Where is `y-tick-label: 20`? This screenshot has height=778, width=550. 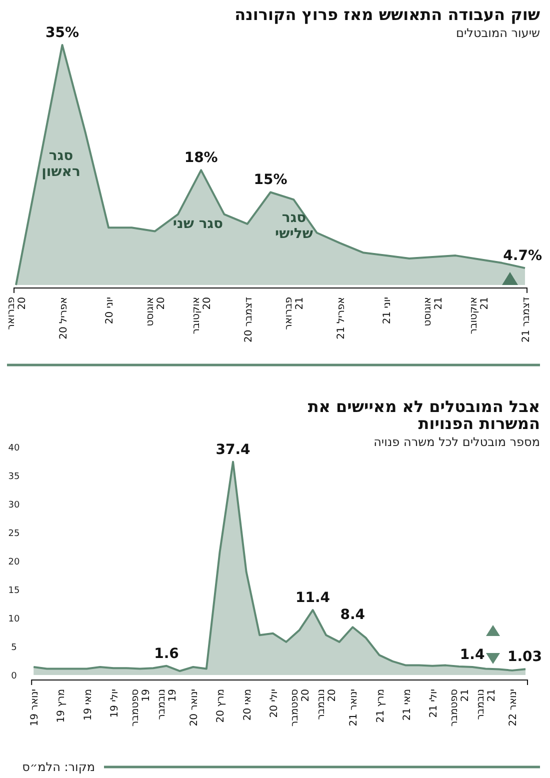
y-tick-label: 20 is located at coordinates (14, 563).